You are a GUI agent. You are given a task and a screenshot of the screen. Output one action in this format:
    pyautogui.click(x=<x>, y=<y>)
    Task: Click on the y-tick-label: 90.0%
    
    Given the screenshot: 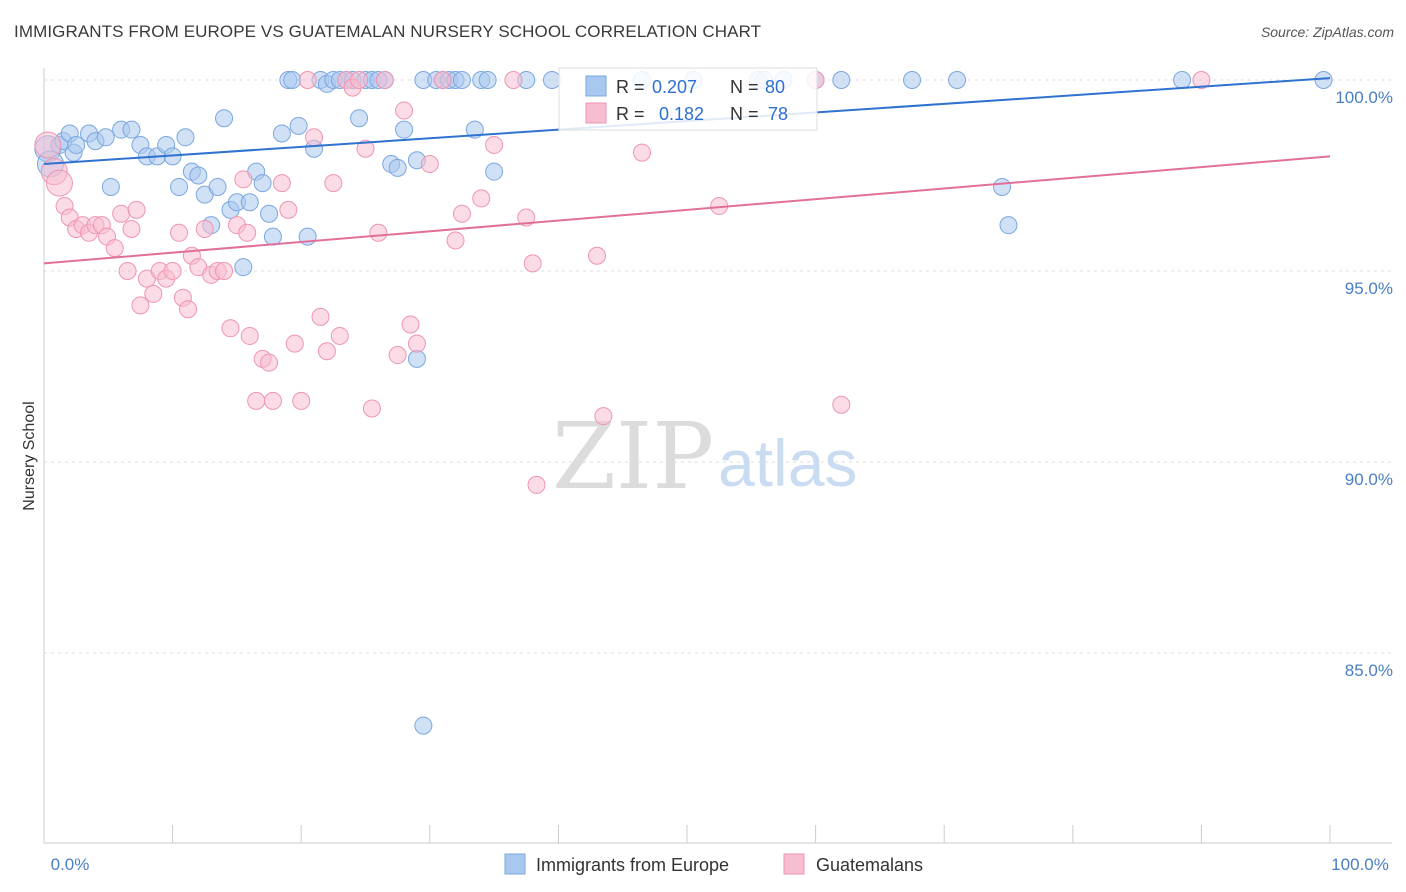 What is the action you would take?
    pyautogui.click(x=1369, y=479)
    